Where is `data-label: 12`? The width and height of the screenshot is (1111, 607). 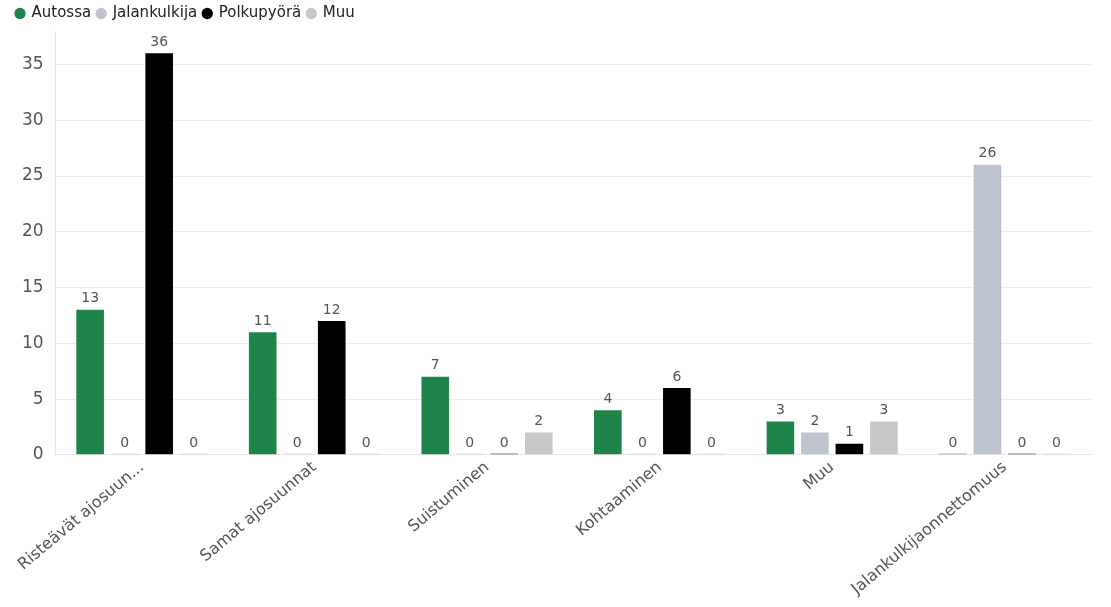 data-label: 12 is located at coordinates (331, 308).